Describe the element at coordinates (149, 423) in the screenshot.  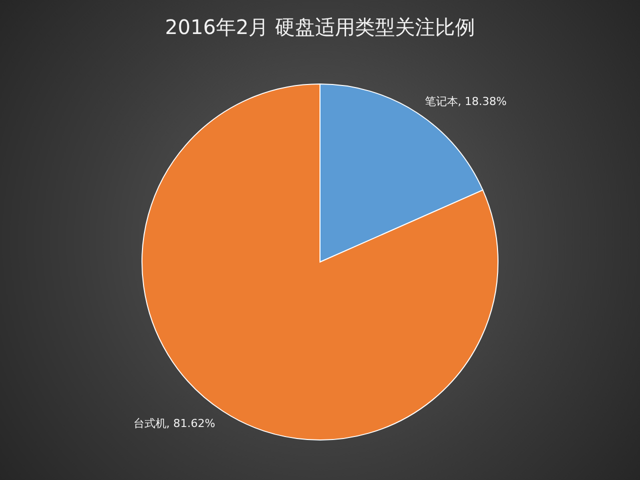
I see `slice-label: 台式机` at that location.